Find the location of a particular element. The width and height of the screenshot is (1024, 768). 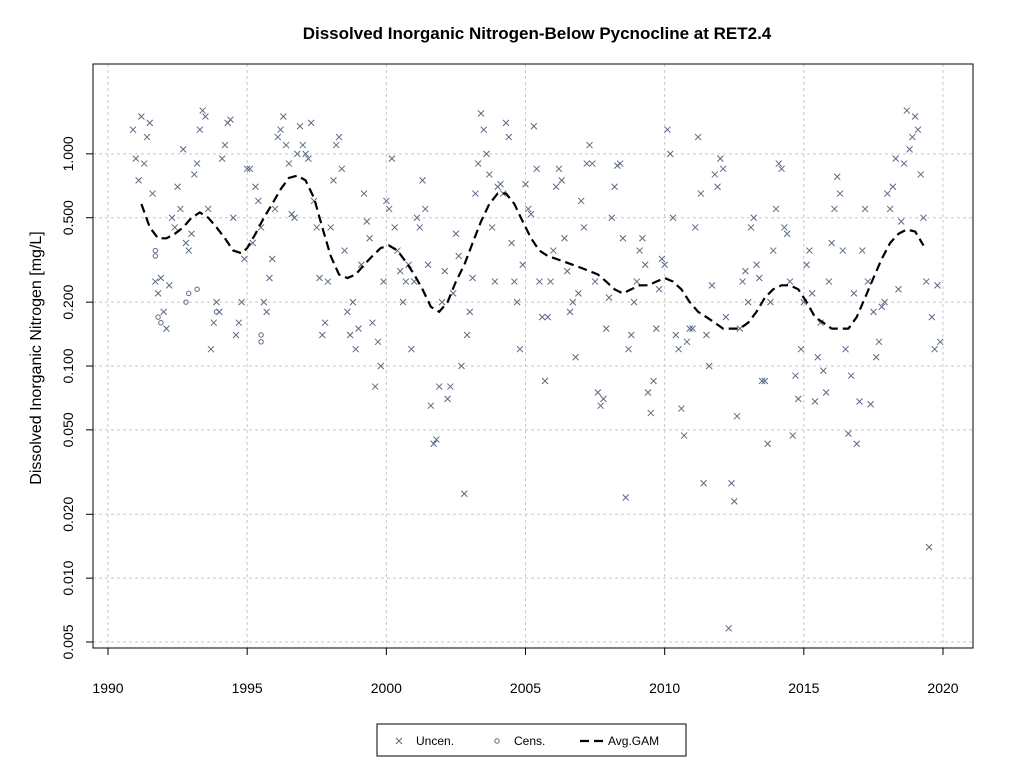

x-axis: 1990 1995 2000 2005 2010 2015 2020 is located at coordinates (525, 671).